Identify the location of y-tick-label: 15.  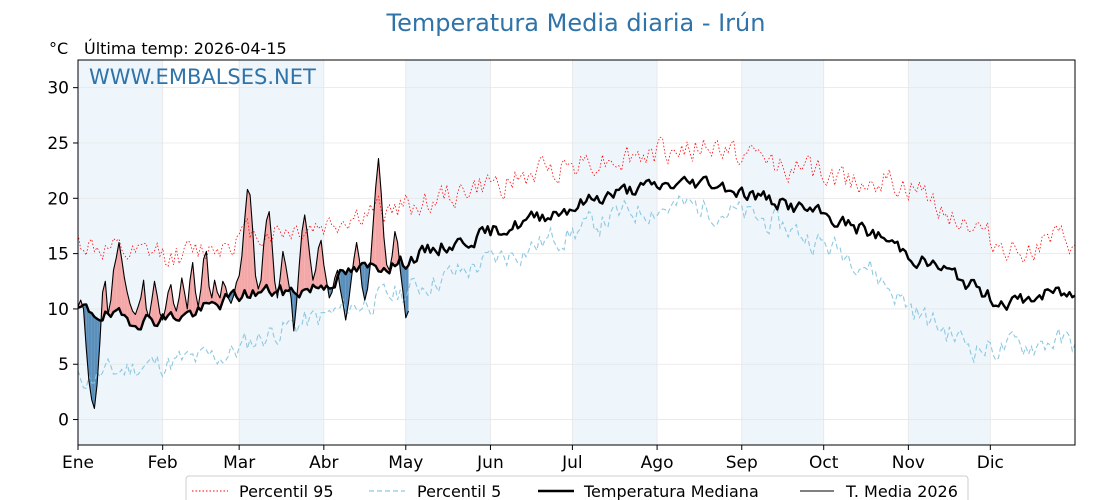
(58, 255).